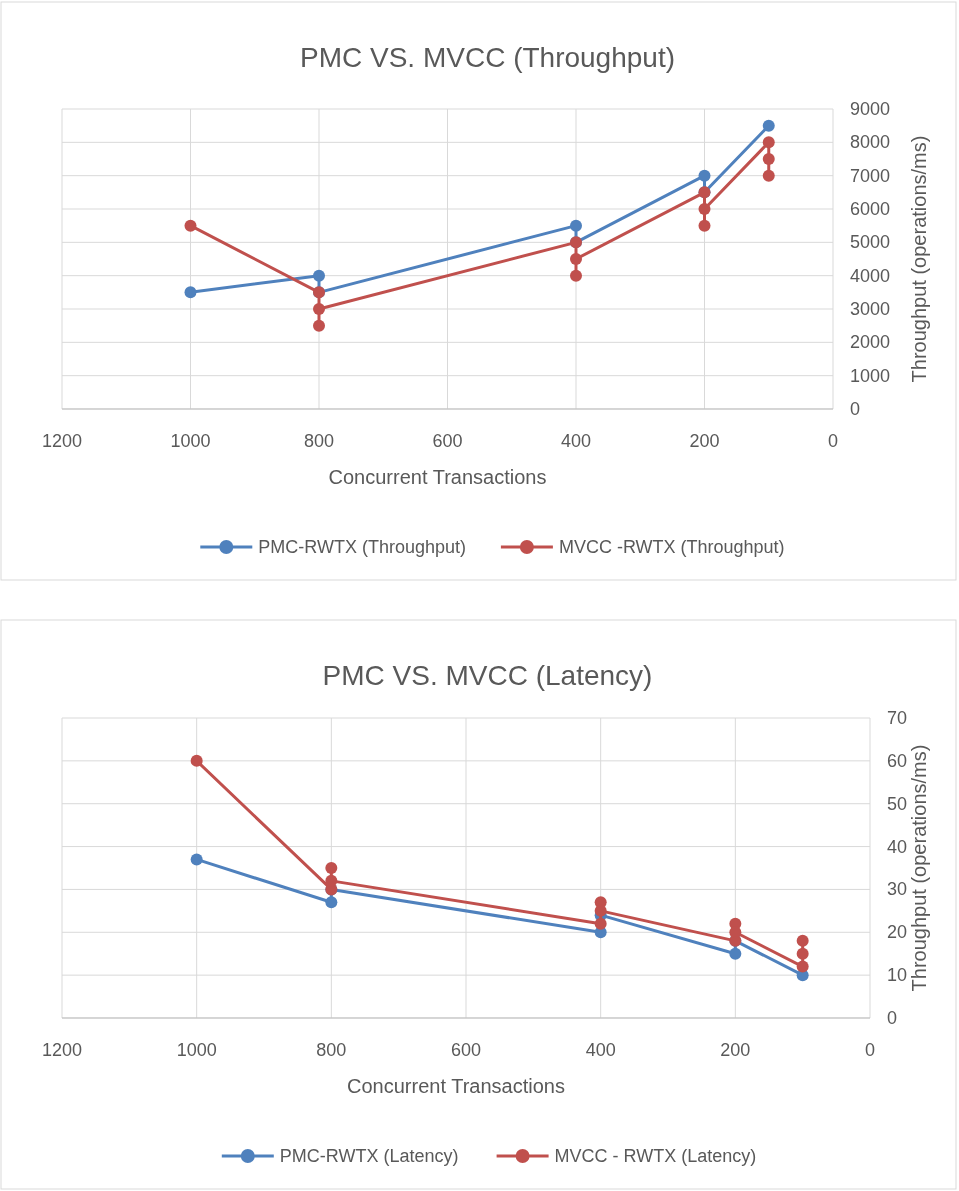 The width and height of the screenshot is (959, 1191). Describe the element at coordinates (870, 242) in the screenshot. I see `y-tick-label: 5000` at that location.